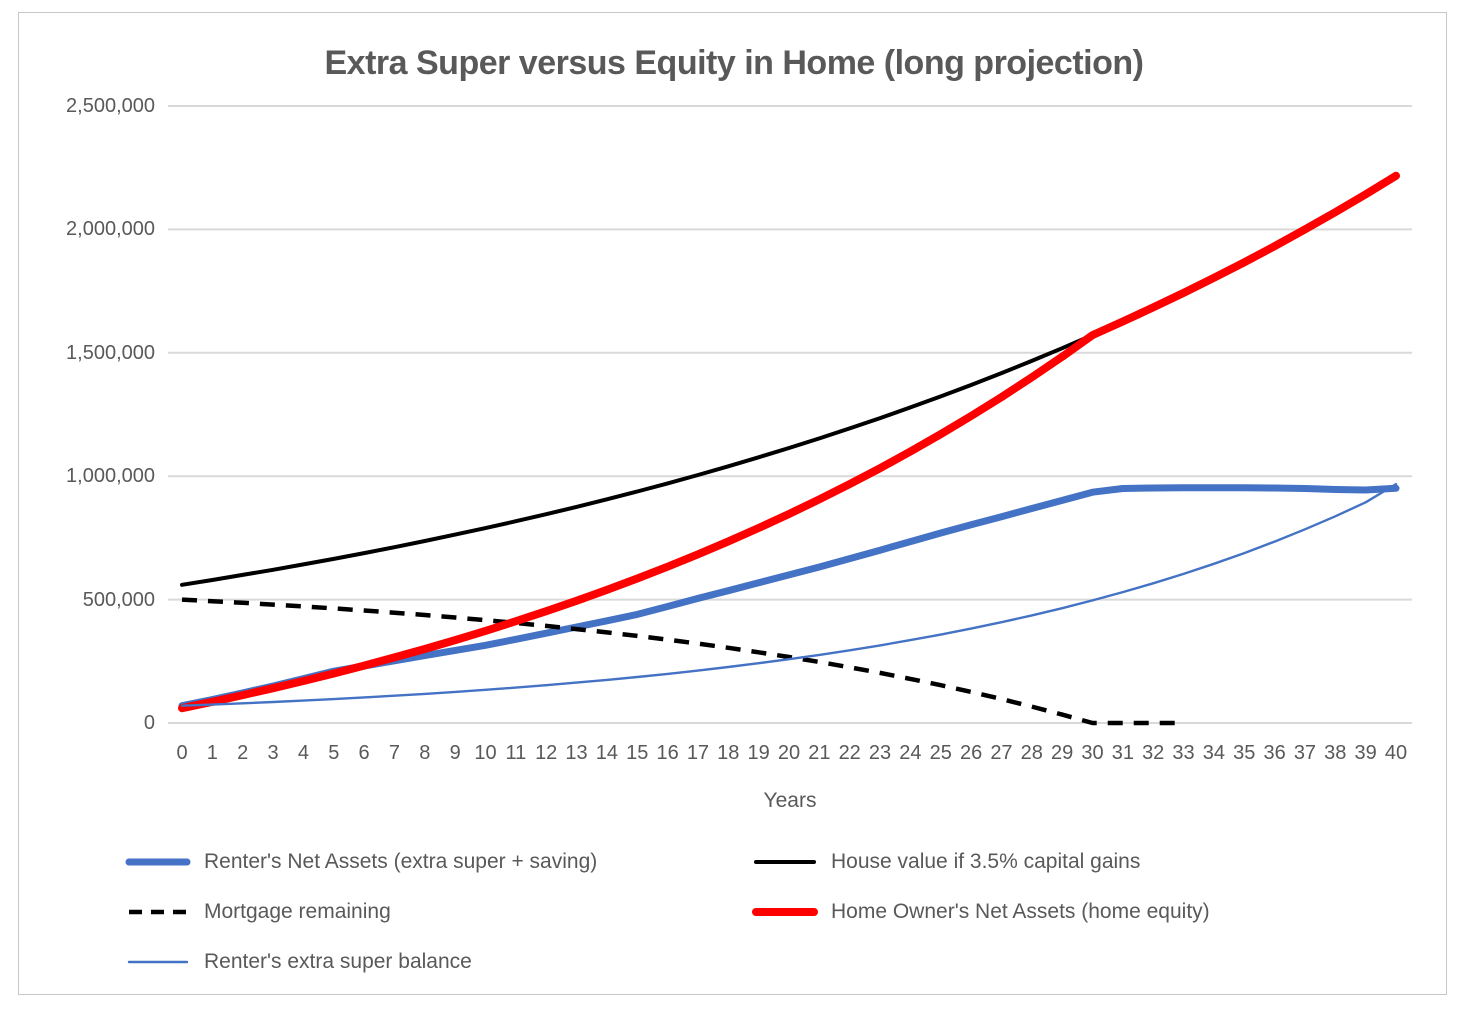  What do you see at coordinates (607, 753) in the screenshot?
I see `x-tick-label: 14` at bounding box center [607, 753].